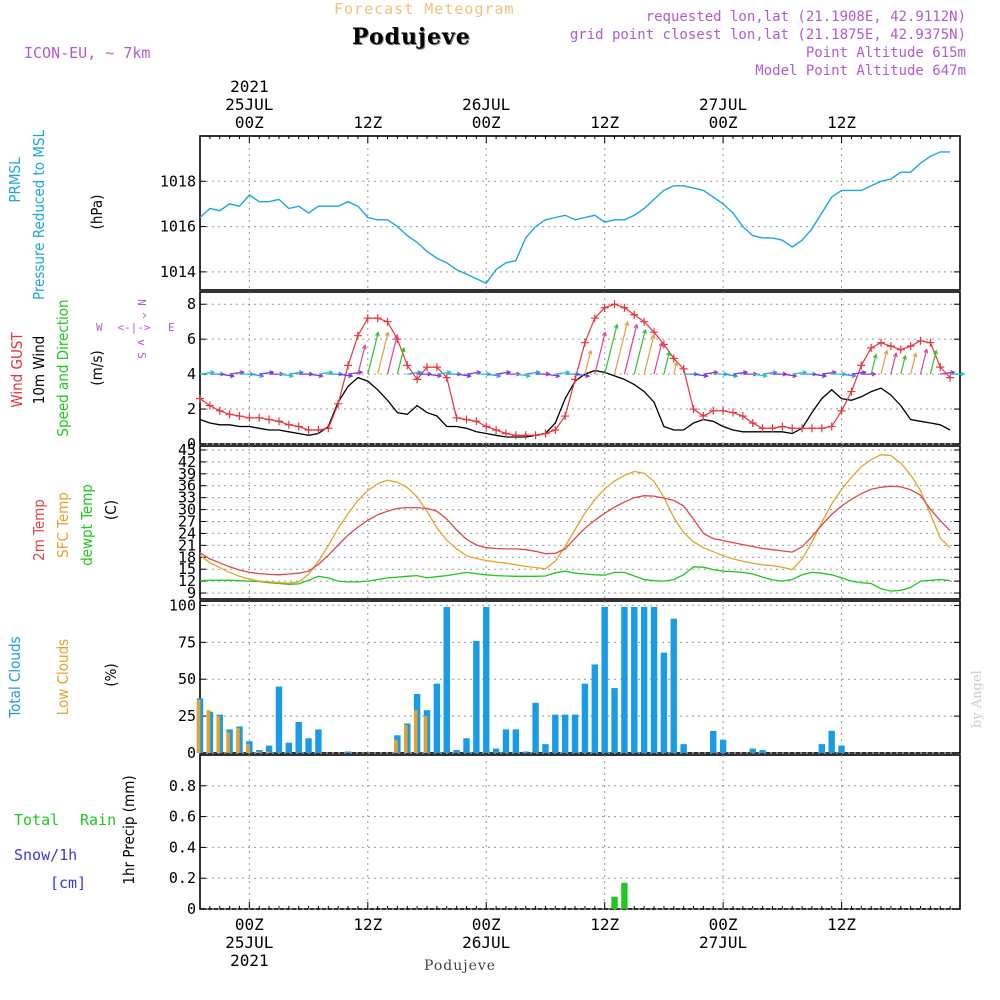  What do you see at coordinates (68, 883) in the screenshot?
I see `precip-cm-label: [cm]` at bounding box center [68, 883].